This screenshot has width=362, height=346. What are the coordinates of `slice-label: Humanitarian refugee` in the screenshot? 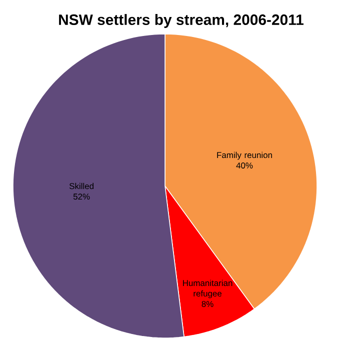 It's located at (207, 289).